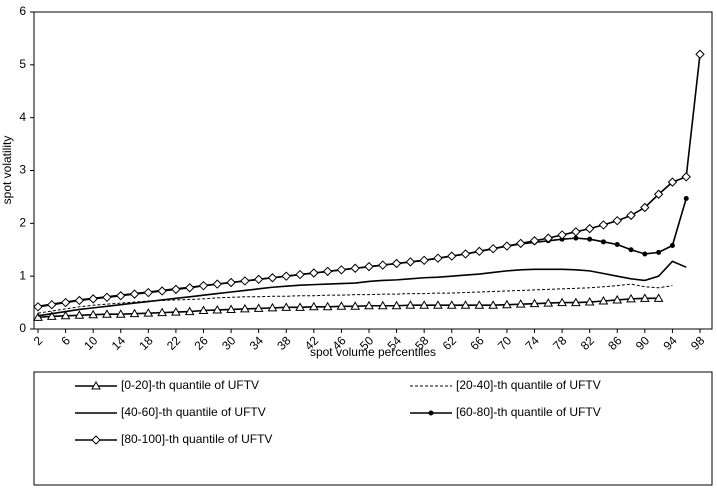 The width and height of the screenshot is (717, 490). I want to click on x-tick-label: 82, so click(588, 343).